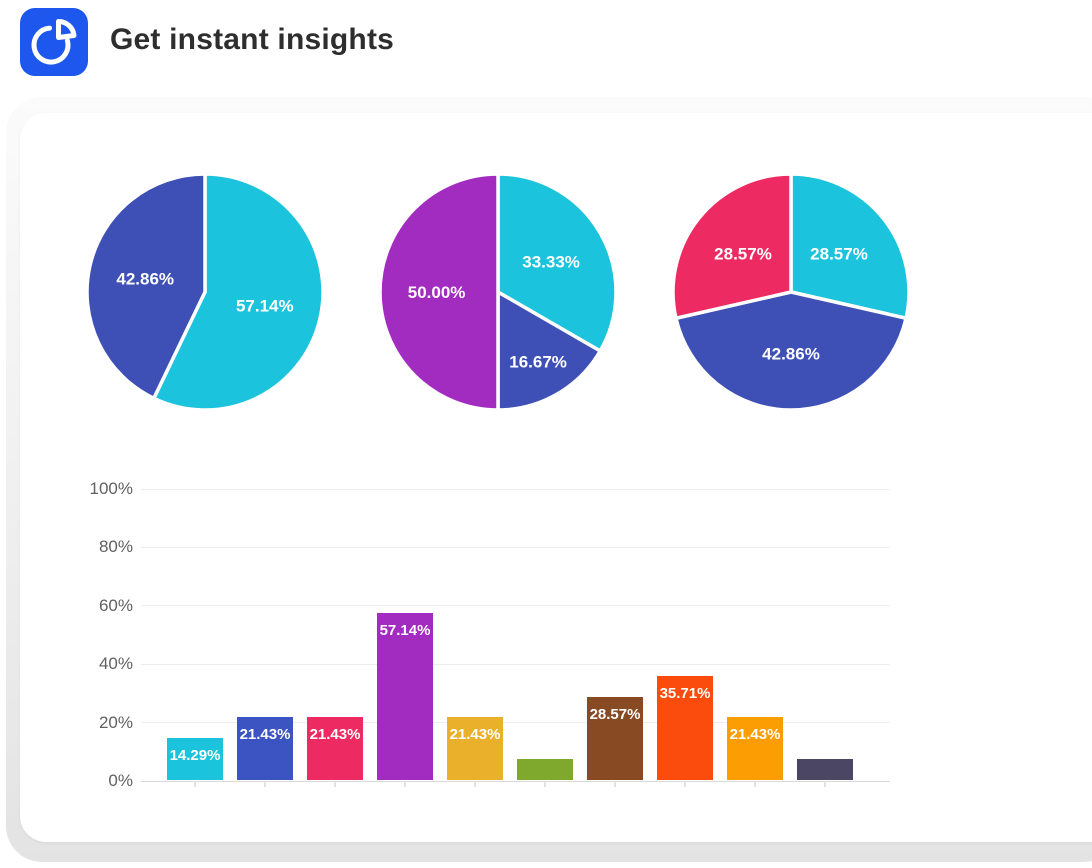 This screenshot has width=1092, height=868. I want to click on pie-chart-3: 28.57% 42.86% 28.57%, so click(791, 292).